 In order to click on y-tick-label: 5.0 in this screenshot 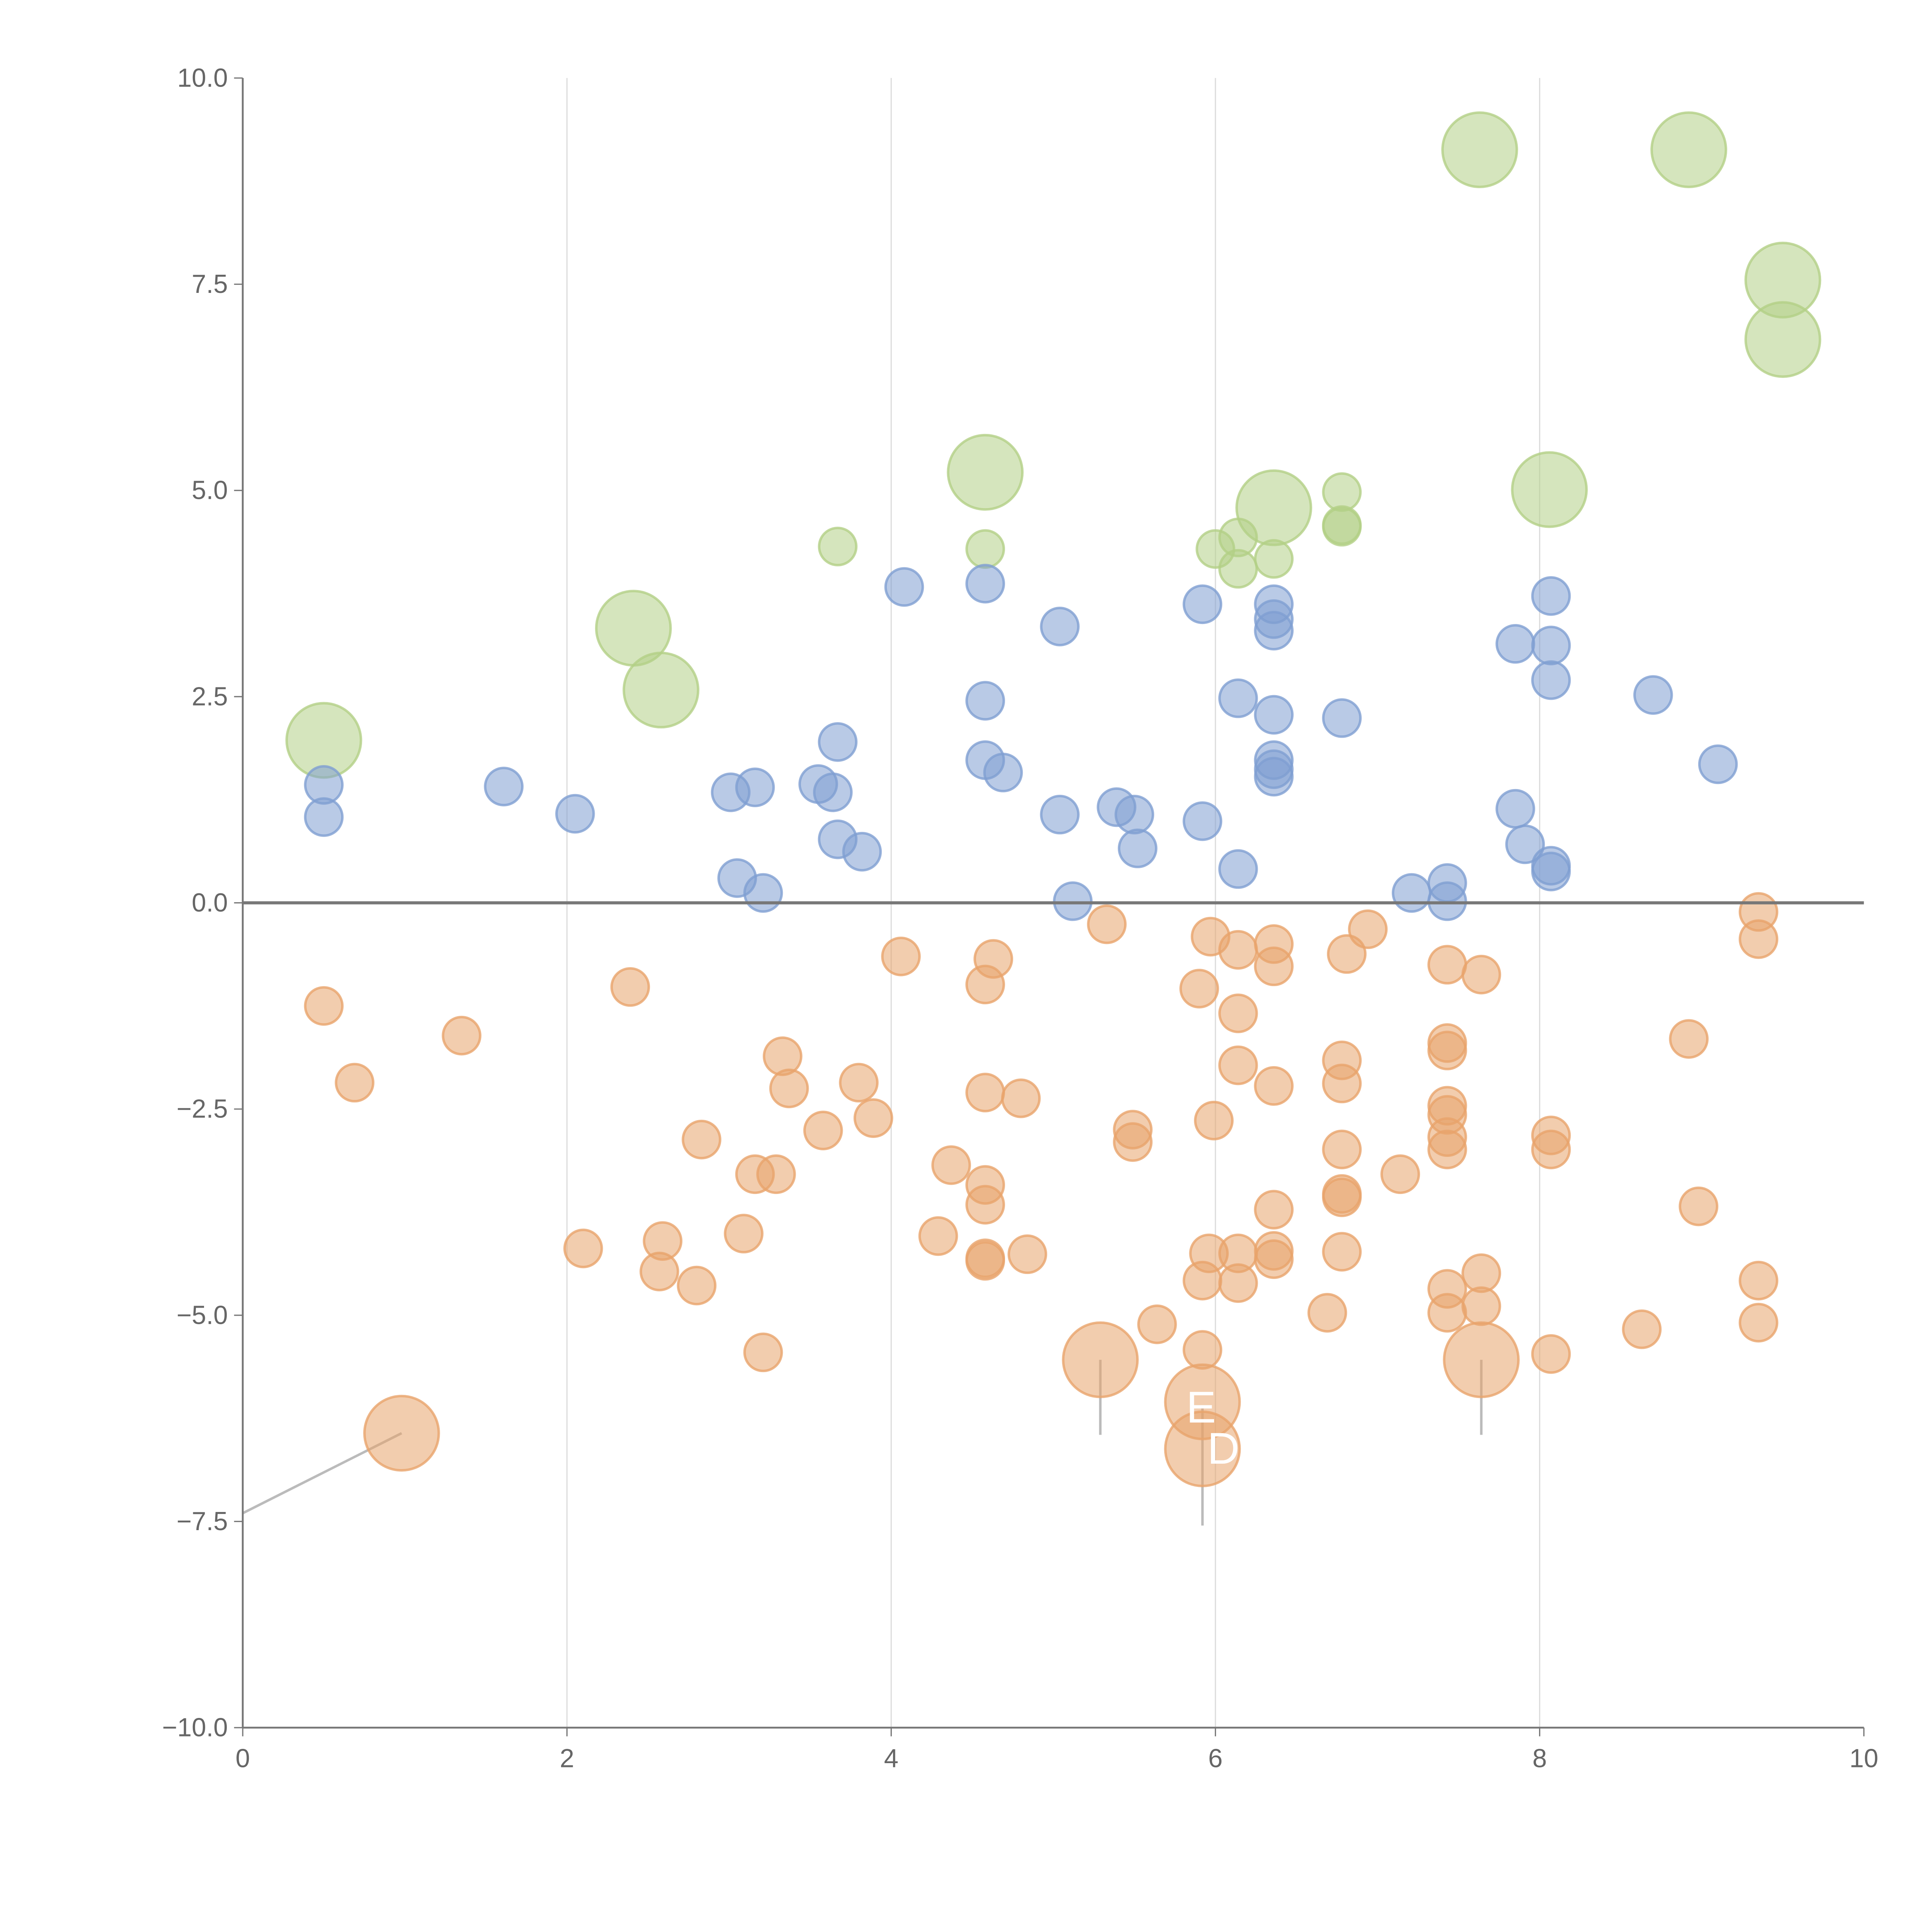, I will do `click(210, 491)`.